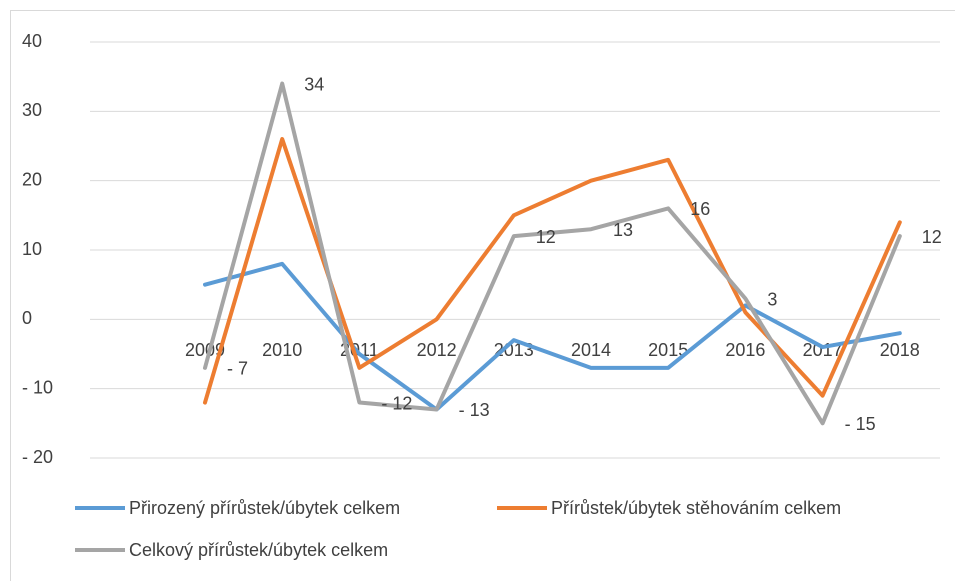 This screenshot has height=581, width=955. I want to click on x-tick-label: 2014, so click(591, 350).